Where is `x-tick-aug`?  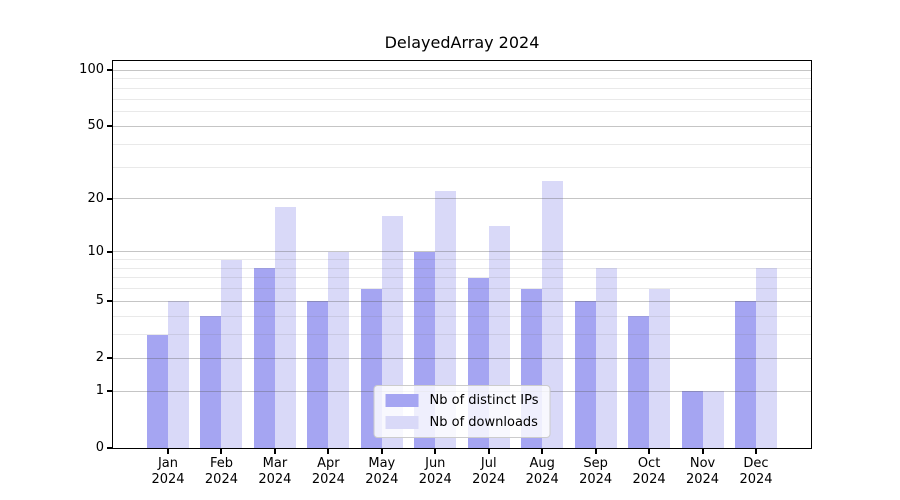
x-tick-aug is located at coordinates (542, 451).